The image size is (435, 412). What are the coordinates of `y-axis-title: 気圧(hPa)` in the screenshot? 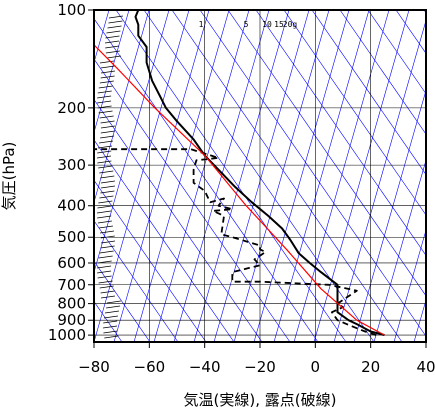 It's located at (9, 176).